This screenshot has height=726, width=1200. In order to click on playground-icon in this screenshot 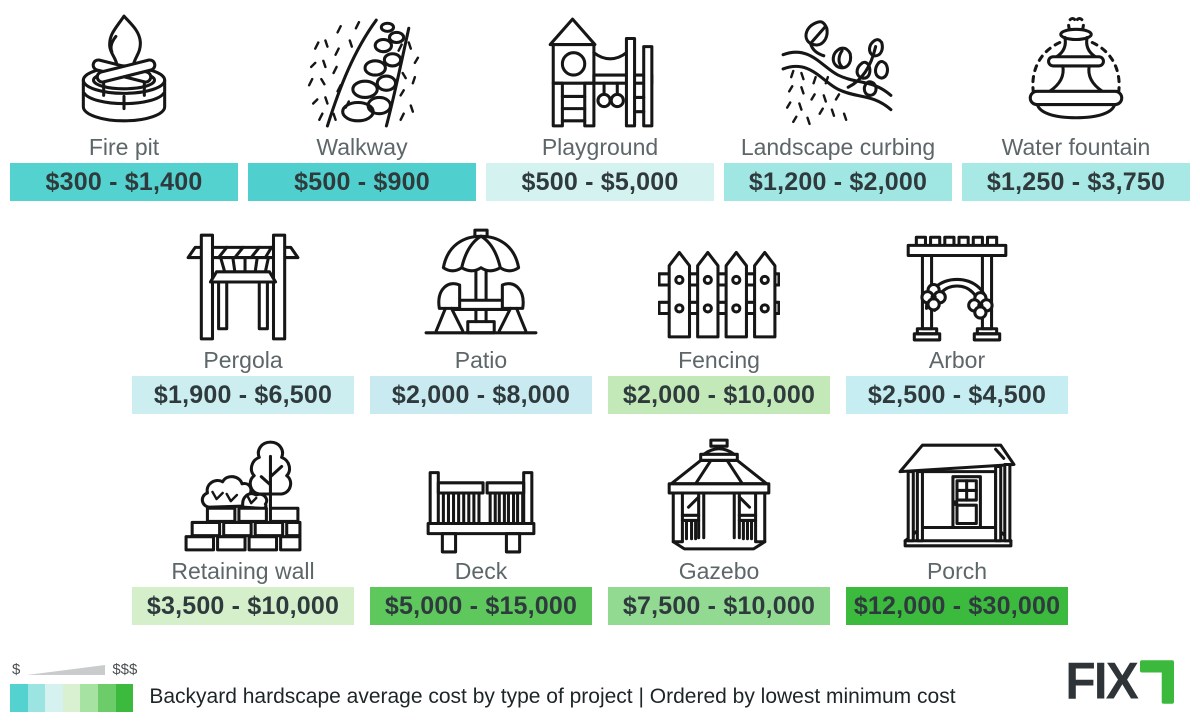, I will do `click(600, 68)`.